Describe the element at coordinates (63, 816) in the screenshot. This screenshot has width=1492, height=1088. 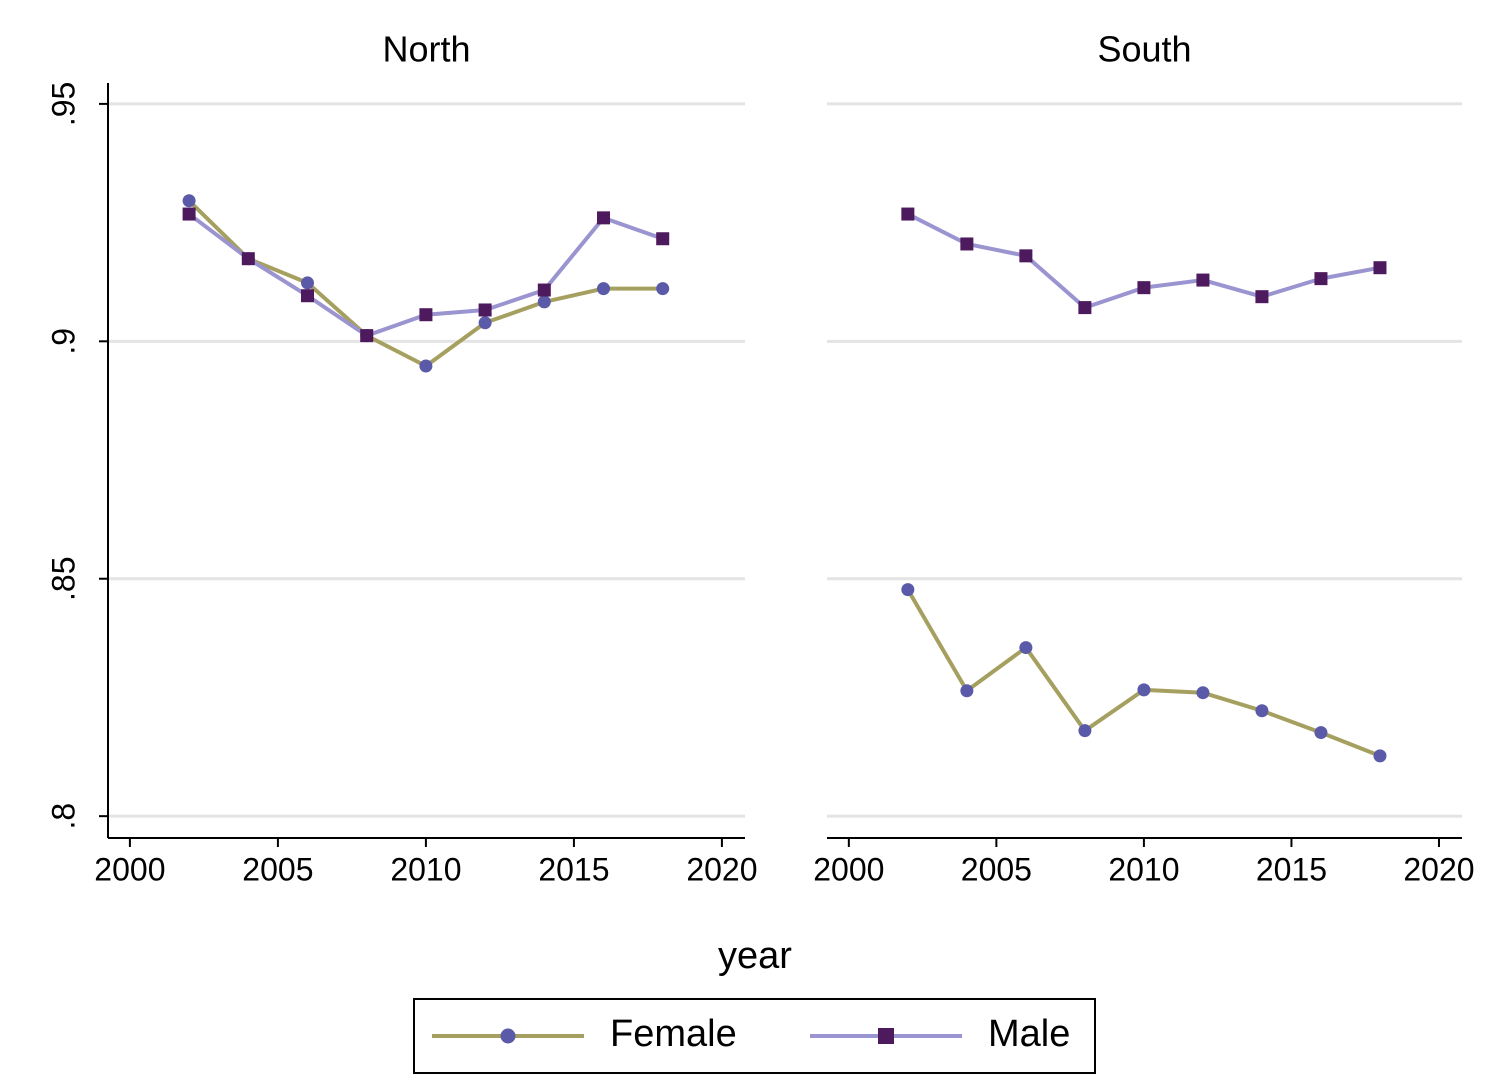
I see `y-tick-label: .8` at that location.